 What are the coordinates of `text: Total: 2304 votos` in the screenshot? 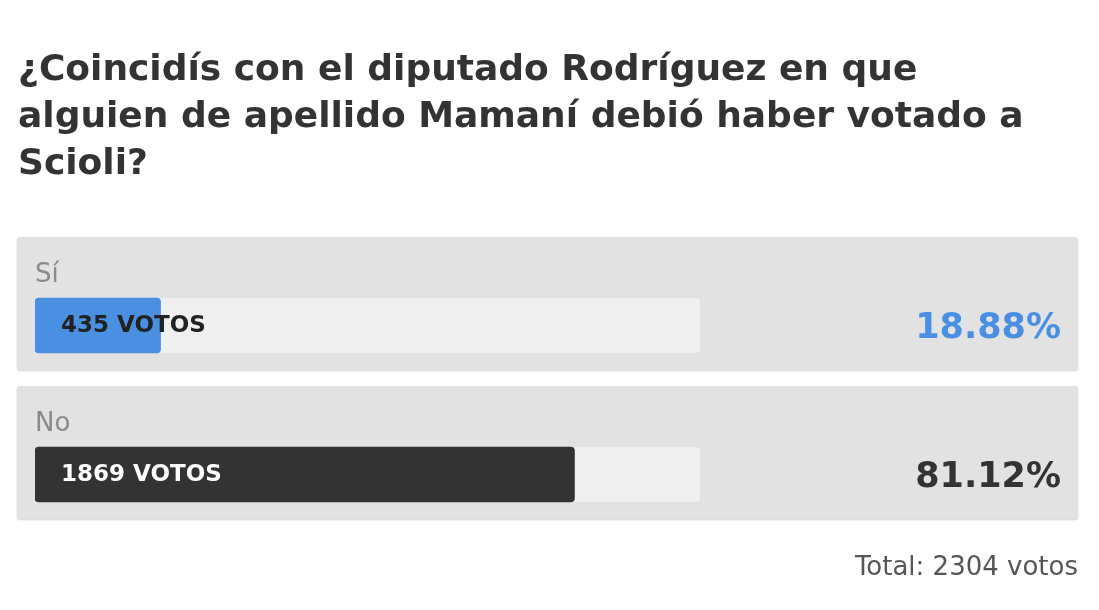 It's located at (965, 565).